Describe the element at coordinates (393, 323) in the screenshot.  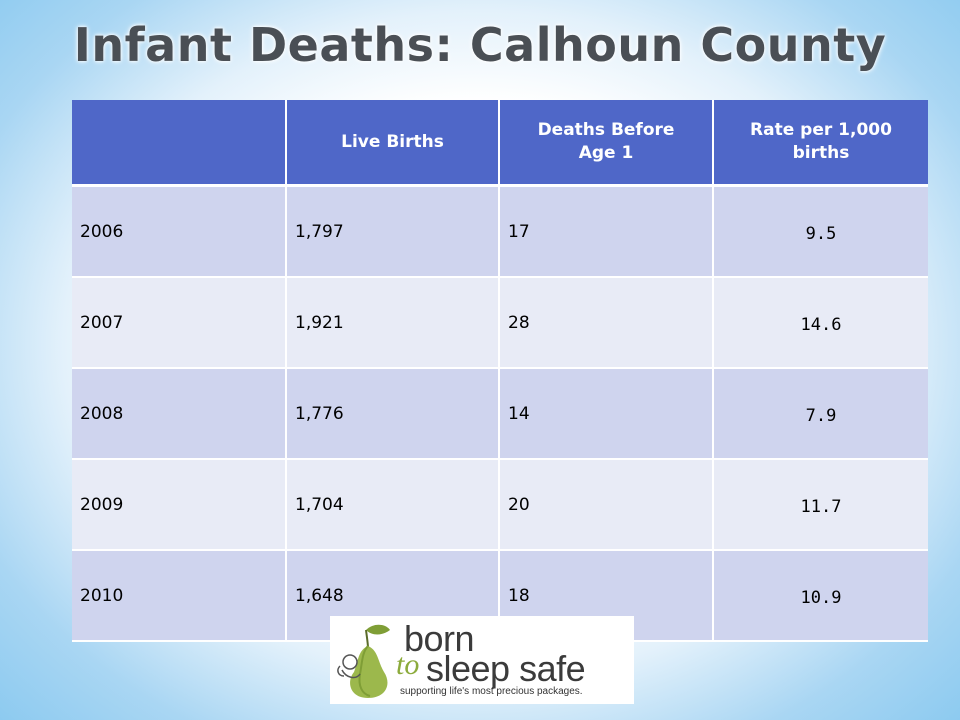
I see `cell-live-births: 1,921` at that location.